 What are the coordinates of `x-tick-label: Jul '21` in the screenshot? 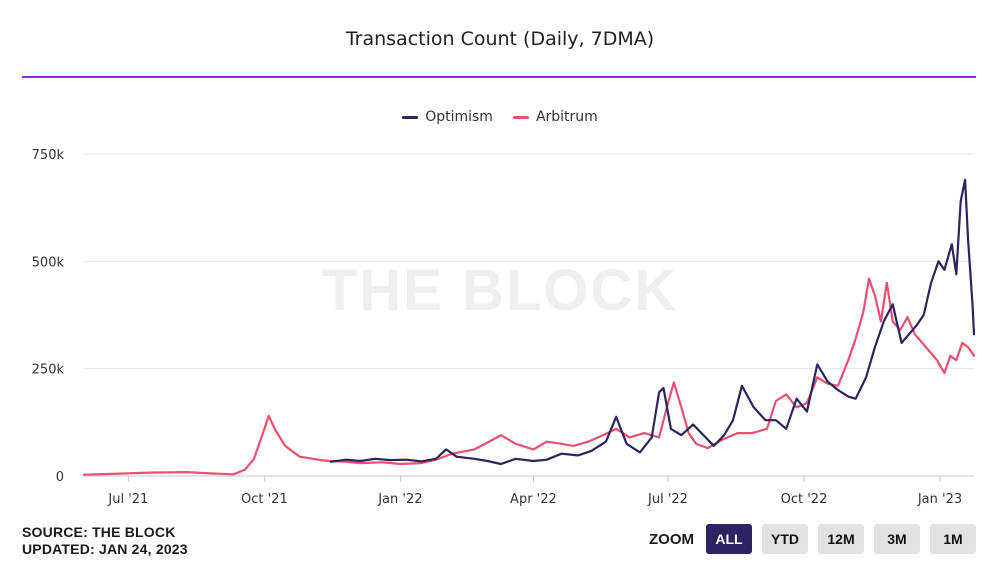 It's located at (127, 499).